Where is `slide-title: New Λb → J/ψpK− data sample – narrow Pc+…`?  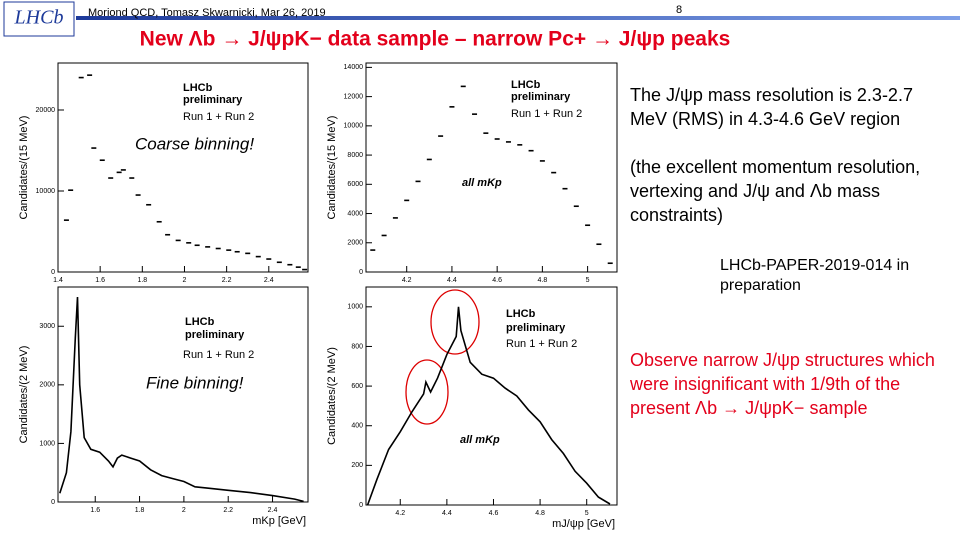 slide-title: New Λb → J/ψpK− data sample – narrow Pc+… is located at coordinates (435, 39).